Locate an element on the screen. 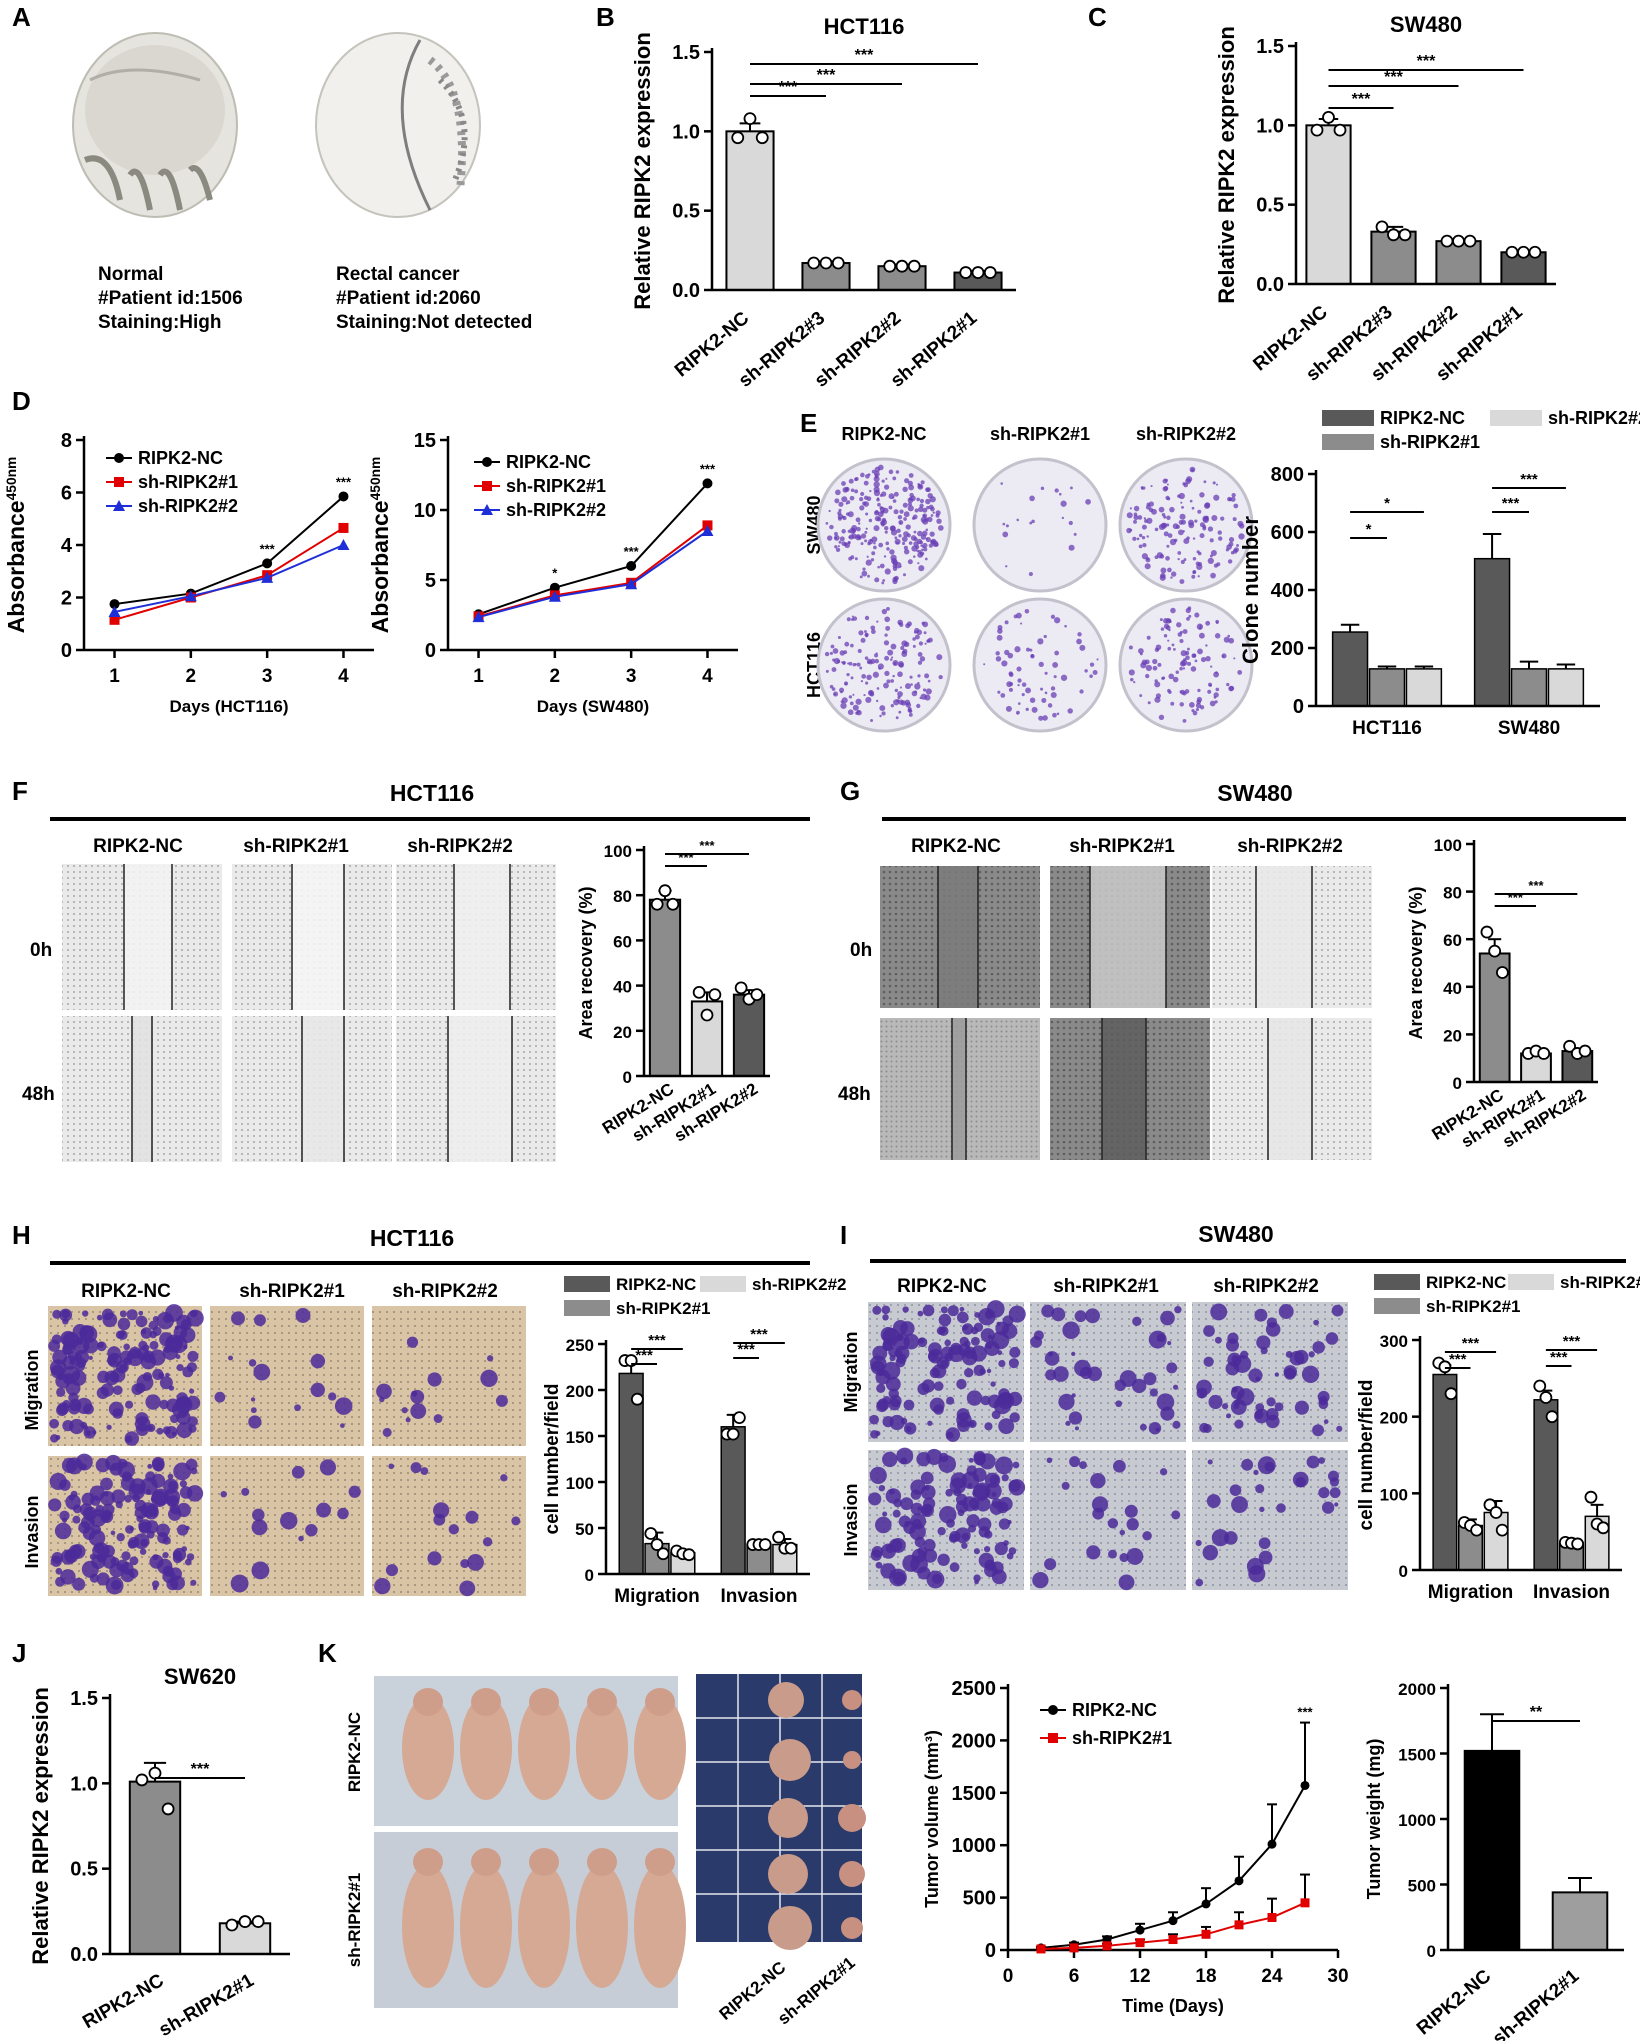 The height and width of the screenshot is (2041, 1640). bar is located at coordinates (1458, 263).